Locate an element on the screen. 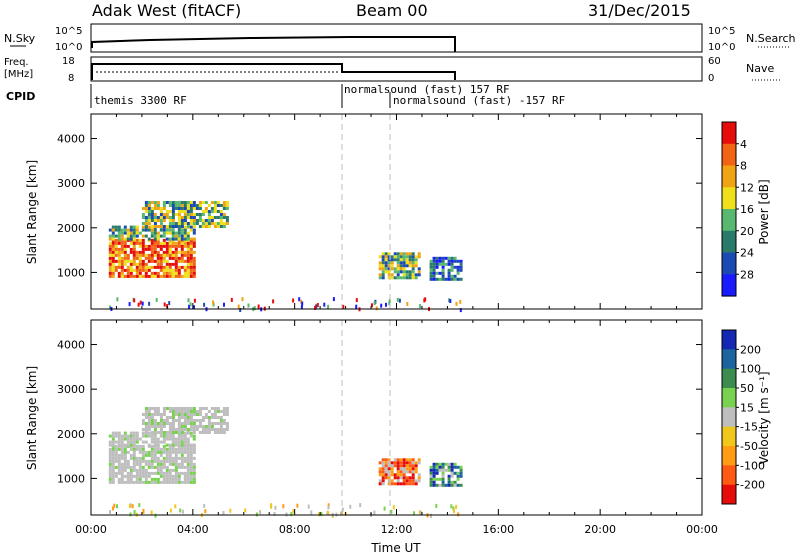  power-colorbar-tick-label: 24 is located at coordinates (747, 253).